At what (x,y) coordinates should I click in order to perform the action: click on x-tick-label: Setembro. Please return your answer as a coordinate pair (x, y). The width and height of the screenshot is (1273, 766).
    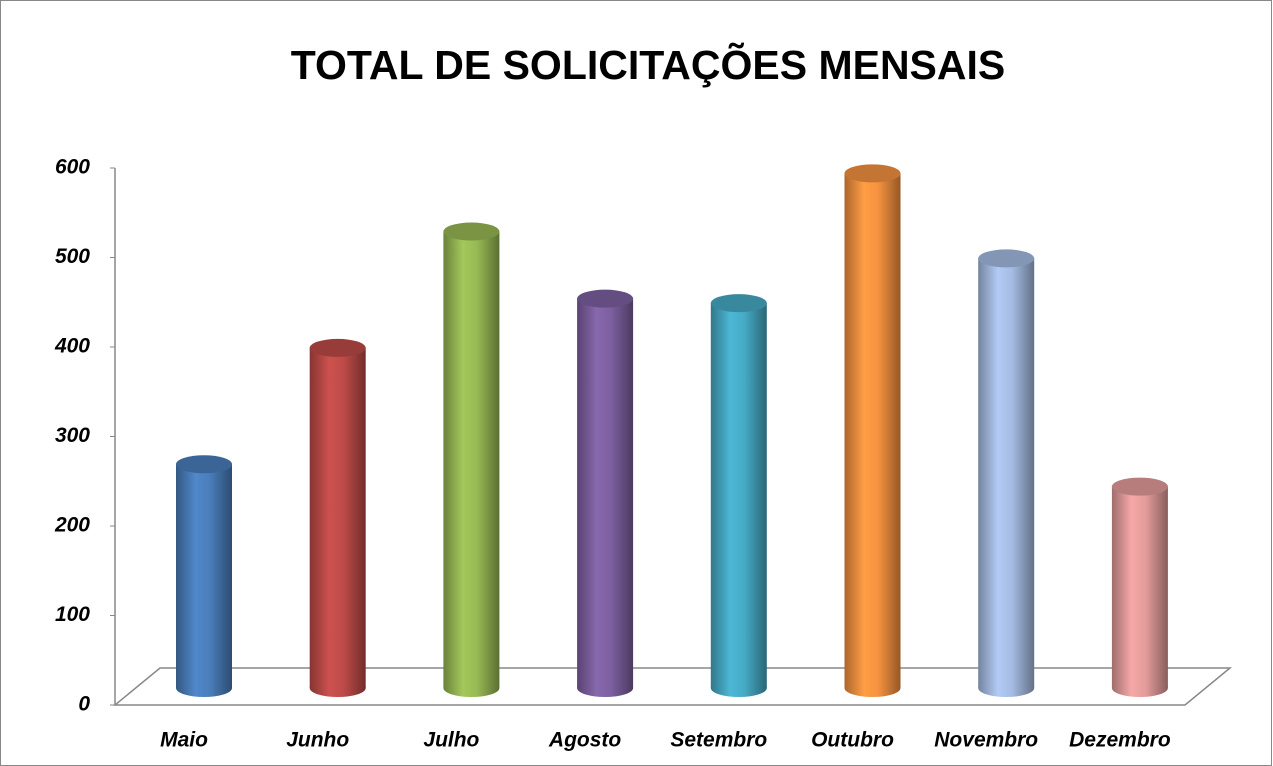
    Looking at the image, I should click on (718, 740).